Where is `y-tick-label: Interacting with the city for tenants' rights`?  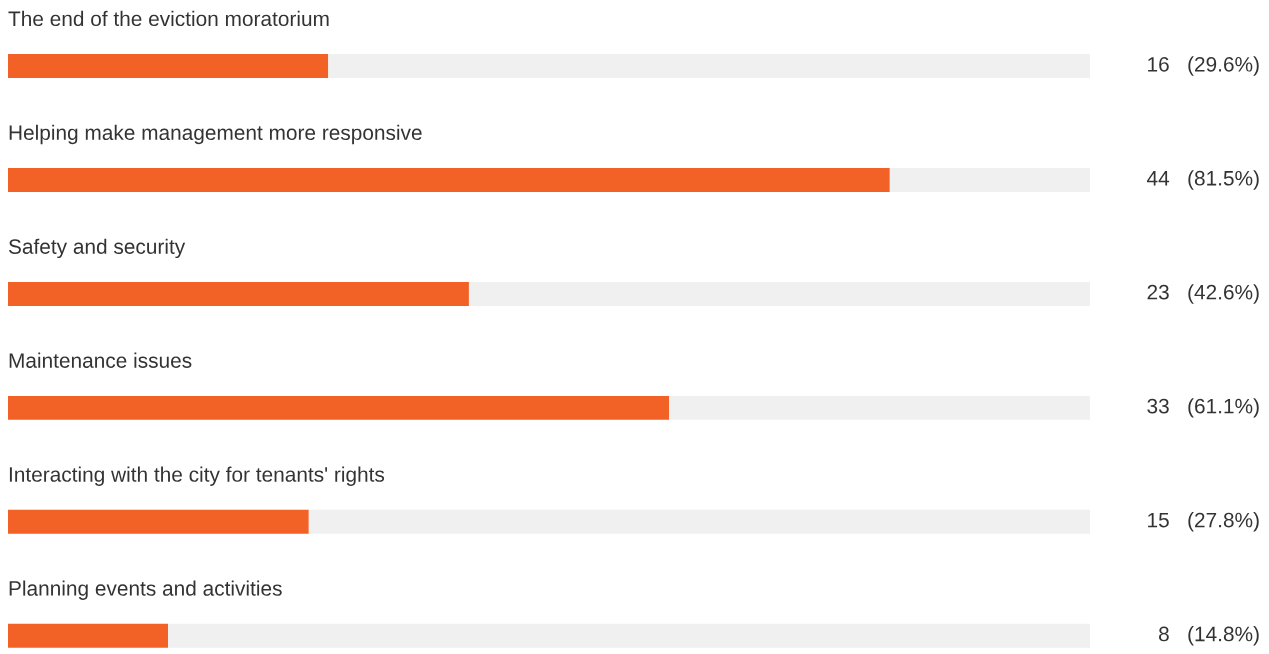
y-tick-label: Interacting with the city for tenants' rights is located at coordinates (197, 476).